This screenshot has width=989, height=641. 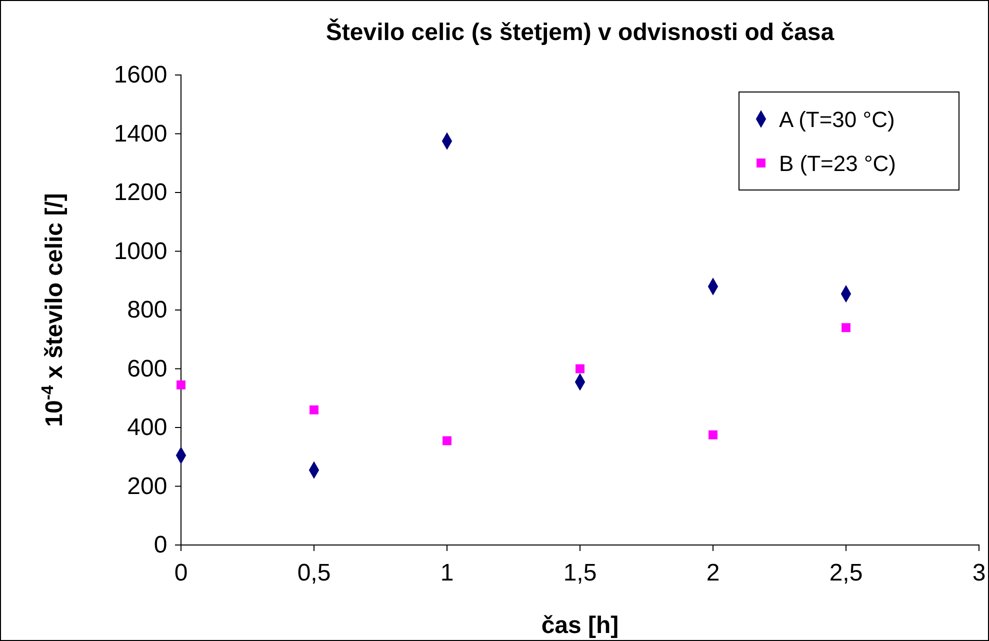 What do you see at coordinates (580, 32) in the screenshot?
I see `chart-title: Število celic (s štetjem) v odvisnosti od časa` at bounding box center [580, 32].